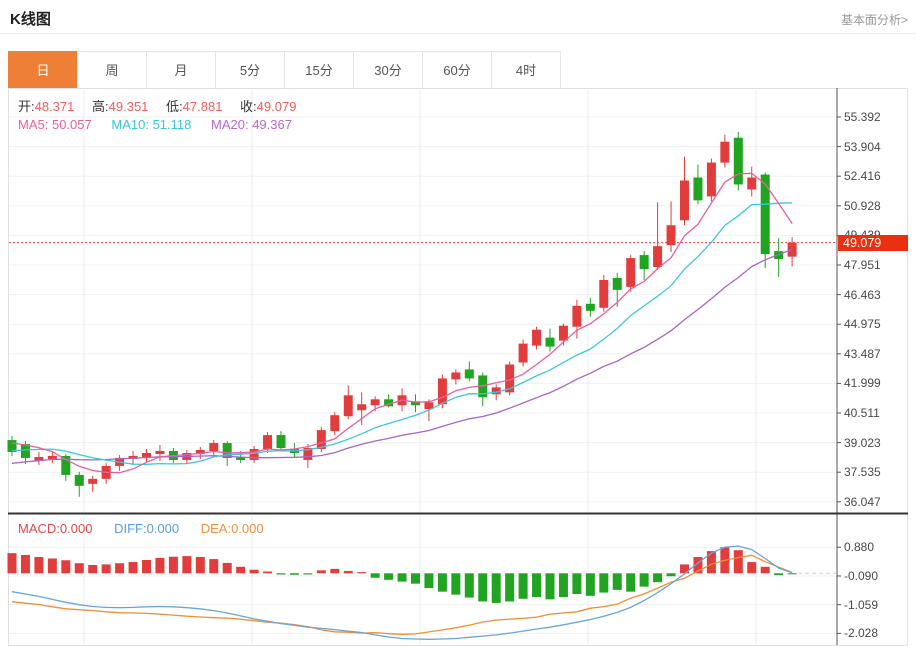 The width and height of the screenshot is (916, 646). Describe the element at coordinates (862, 472) in the screenshot. I see `y-axis-label: 37.535` at that location.